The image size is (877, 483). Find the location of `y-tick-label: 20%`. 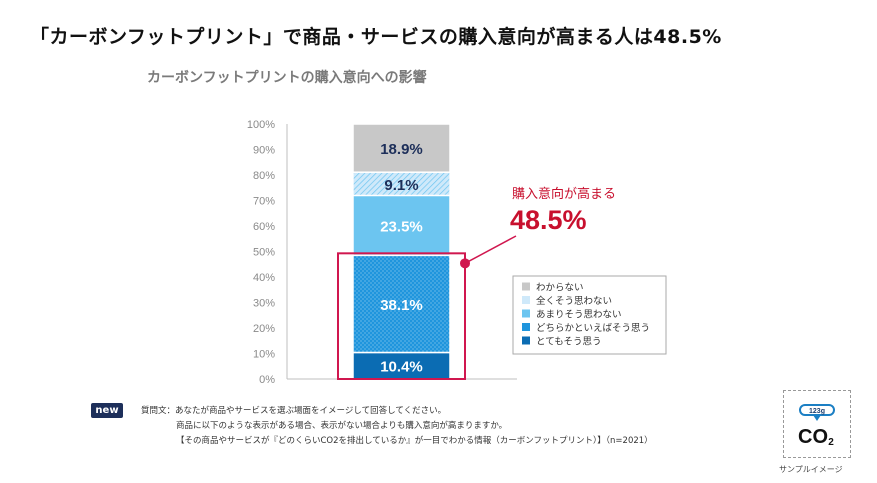

y-tick-label: 20% is located at coordinates (264, 329).